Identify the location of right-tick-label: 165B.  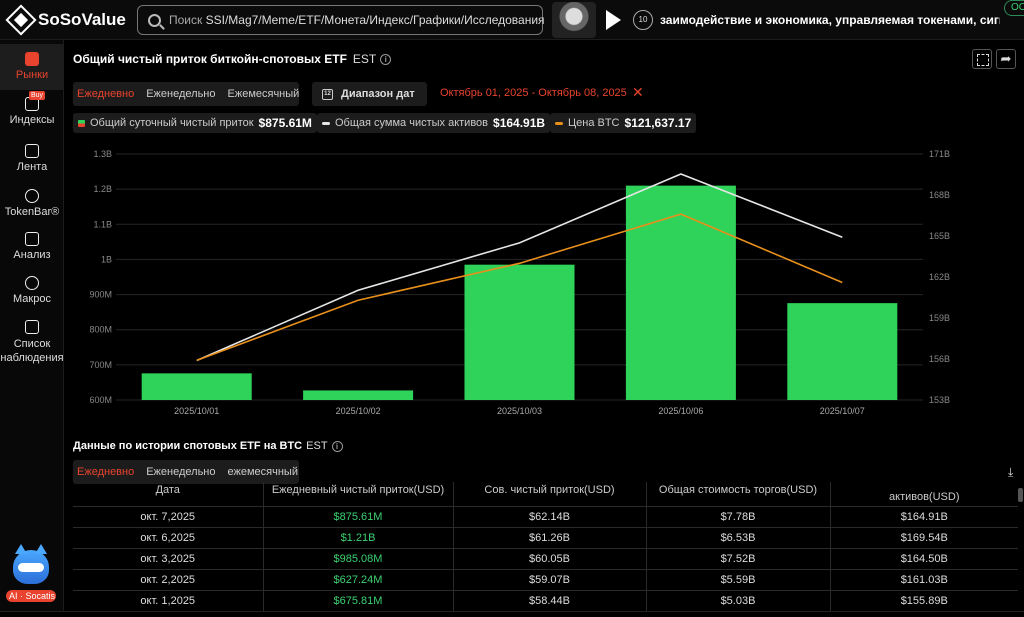
(939, 236).